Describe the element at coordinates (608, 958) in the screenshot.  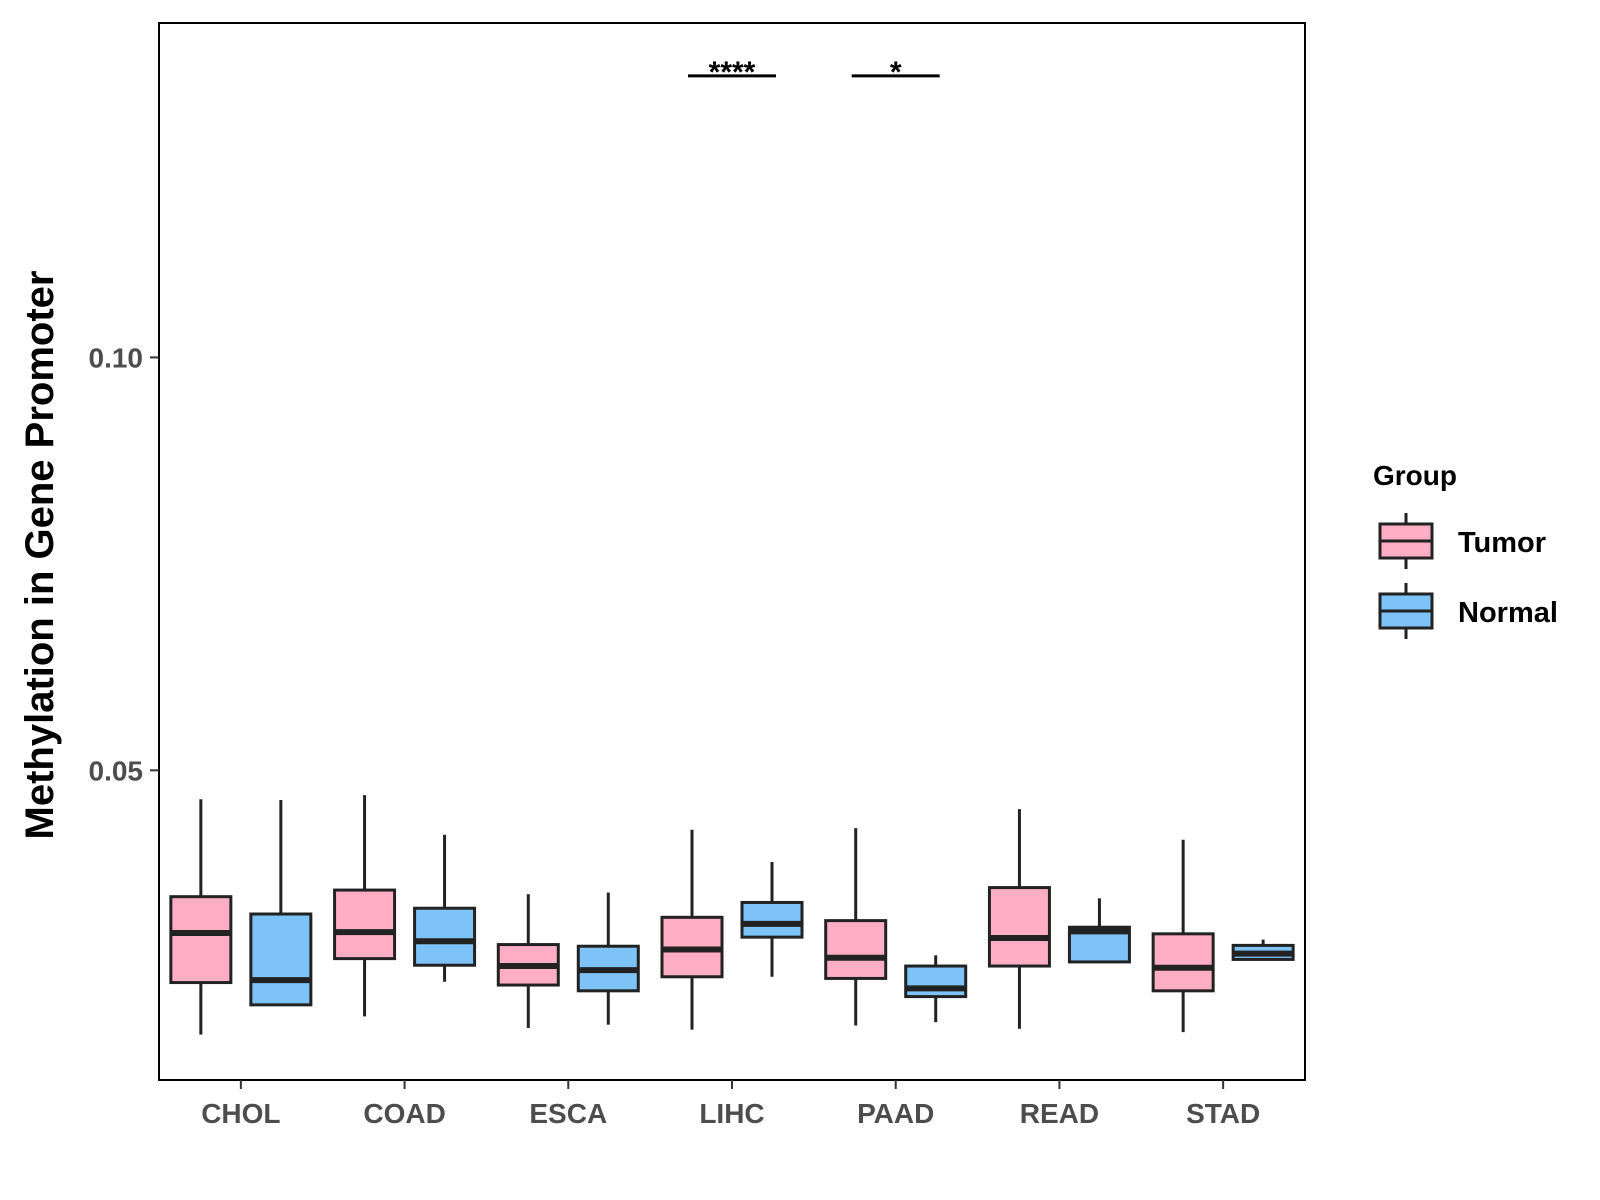
I see `box-normal-esca` at that location.